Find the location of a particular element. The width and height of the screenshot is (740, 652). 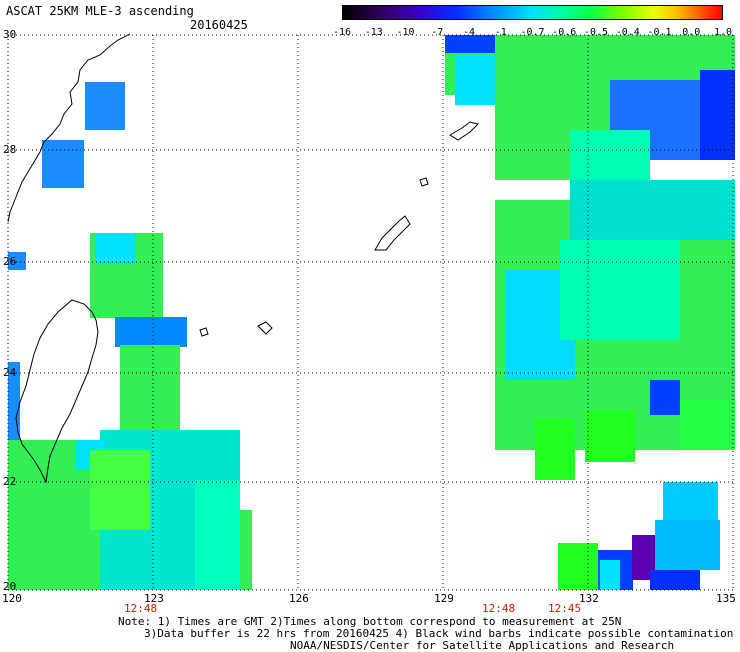

taiwan-coastline is located at coordinates (57, 391).